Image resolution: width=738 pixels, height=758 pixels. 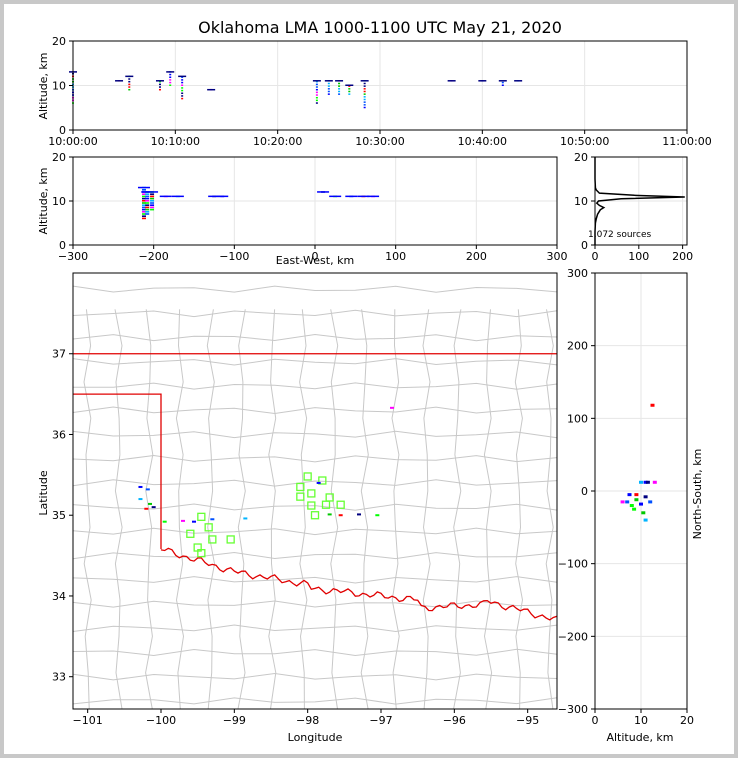 I want to click on x-tick-label: 300, so click(x=557, y=256).